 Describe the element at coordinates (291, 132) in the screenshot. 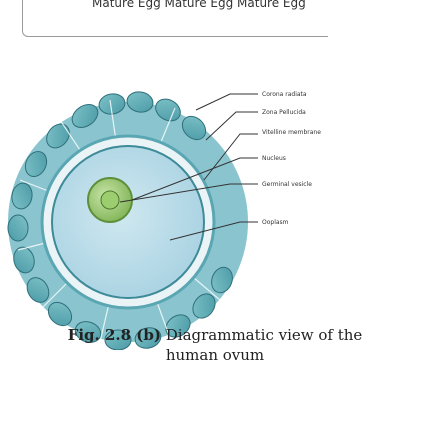

I see `label-vitelline-membrane: Vitelline membrane` at that location.